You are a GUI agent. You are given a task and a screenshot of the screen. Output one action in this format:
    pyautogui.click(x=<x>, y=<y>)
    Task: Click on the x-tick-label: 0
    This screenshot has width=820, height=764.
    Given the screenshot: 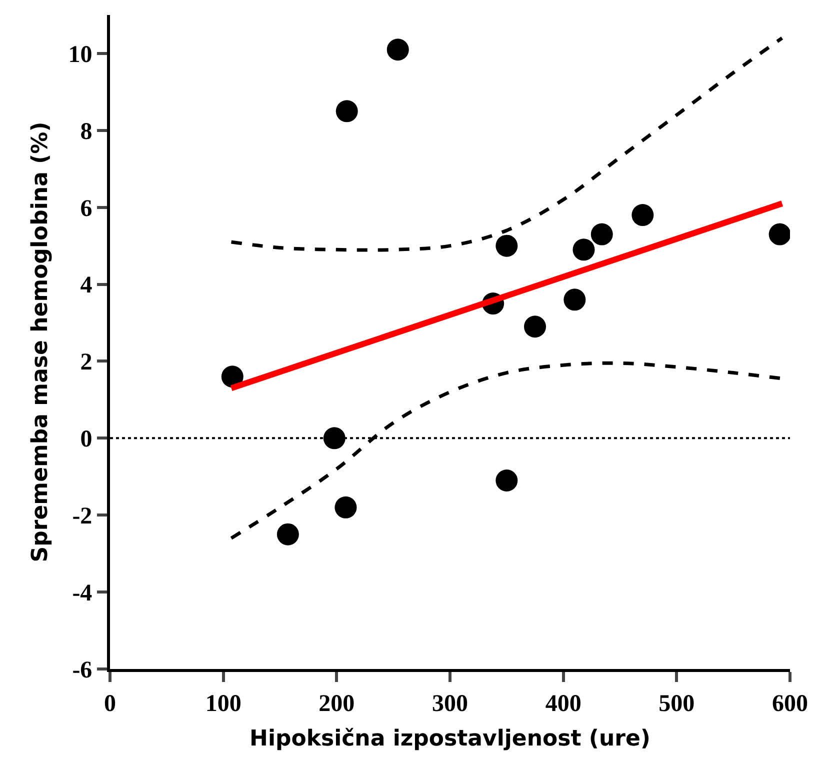 What is the action you would take?
    pyautogui.click(x=110, y=703)
    